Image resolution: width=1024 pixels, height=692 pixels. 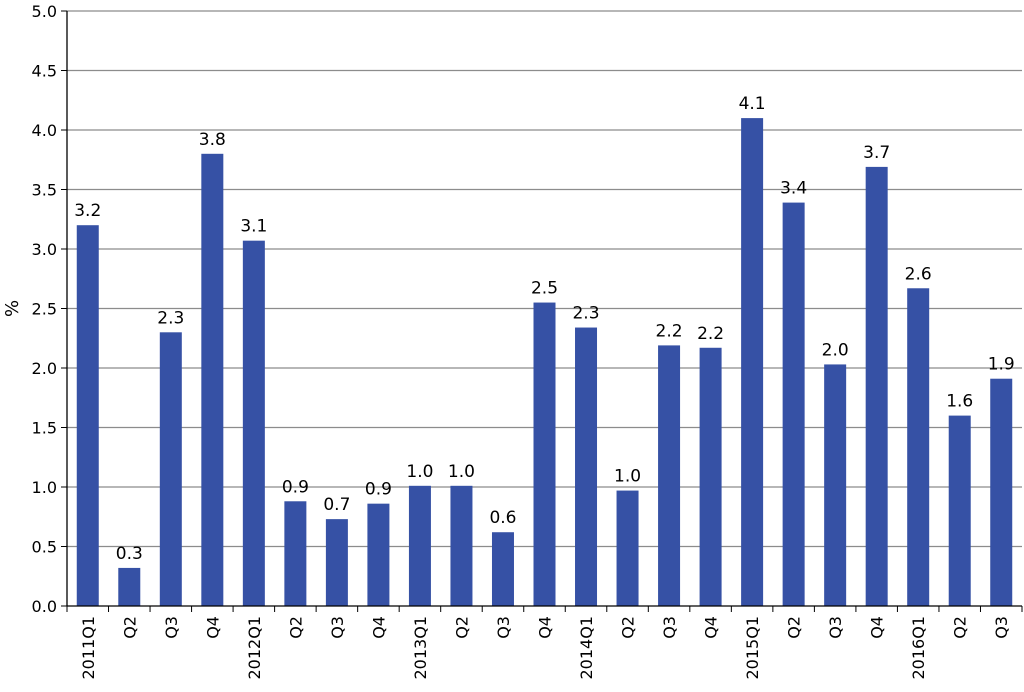 What do you see at coordinates (44, 428) in the screenshot?
I see `y-tick-label: 1.5` at bounding box center [44, 428].